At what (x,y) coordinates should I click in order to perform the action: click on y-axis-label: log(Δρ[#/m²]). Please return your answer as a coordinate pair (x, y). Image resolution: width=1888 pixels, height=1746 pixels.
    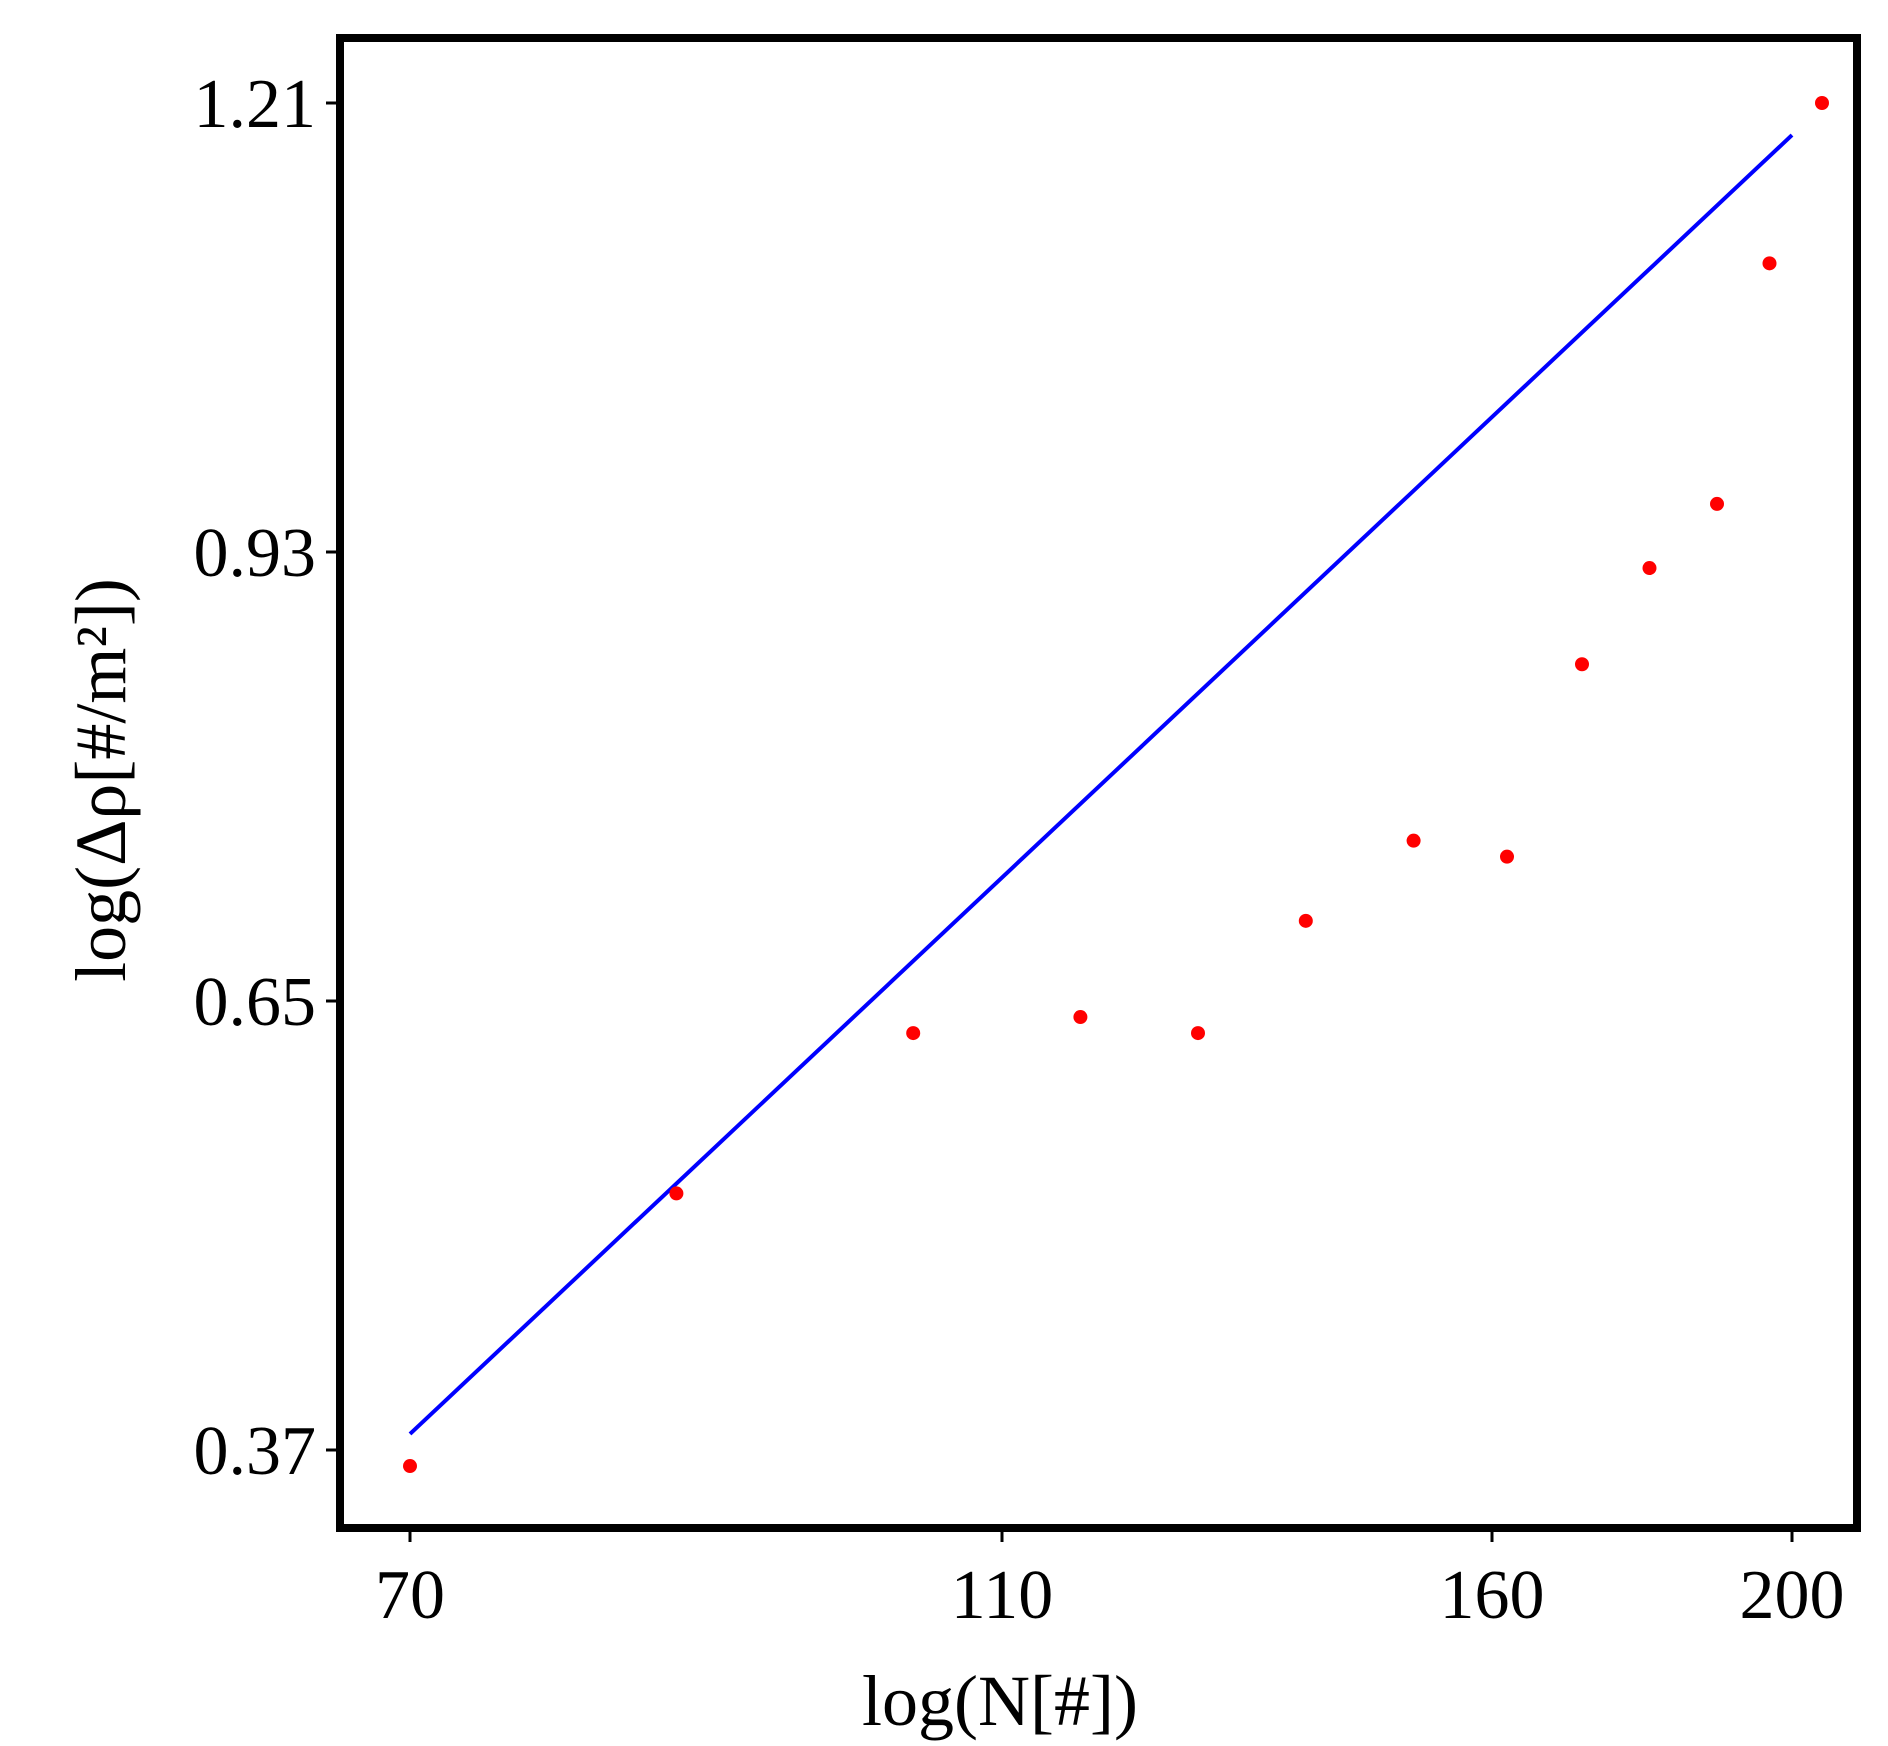
    Looking at the image, I should click on (101, 780).